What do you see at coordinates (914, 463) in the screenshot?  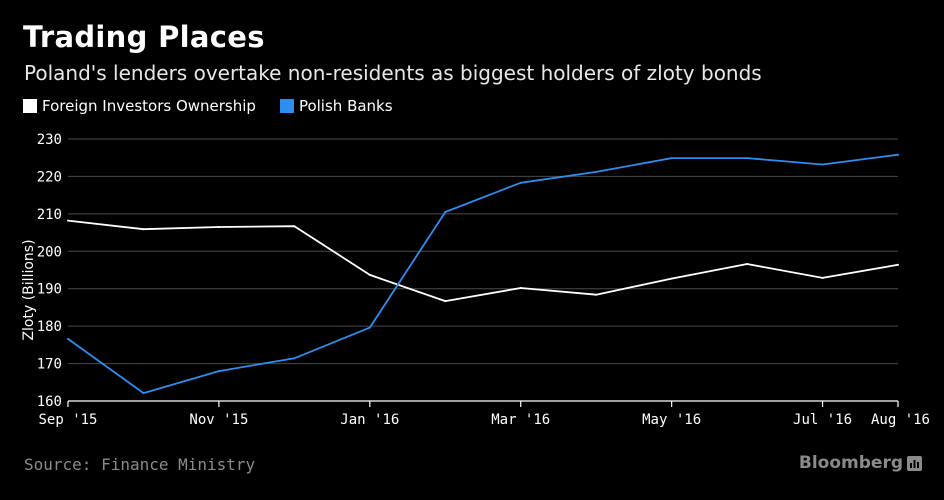 I see `bloomberg-logo-icon` at bounding box center [914, 463].